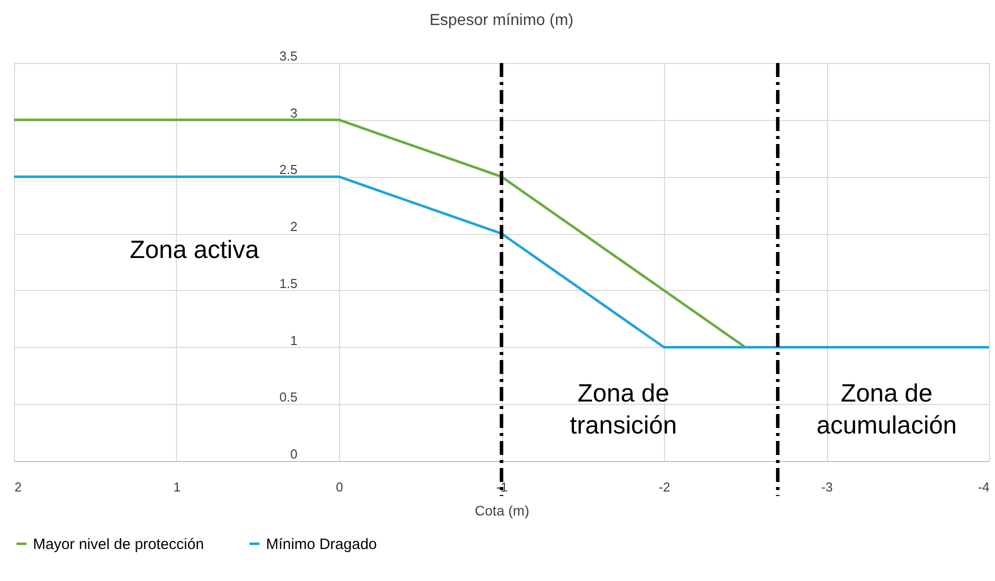 This screenshot has height=581, width=995. Describe the element at coordinates (623, 409) in the screenshot. I see `annotation: Zona de transición` at that location.